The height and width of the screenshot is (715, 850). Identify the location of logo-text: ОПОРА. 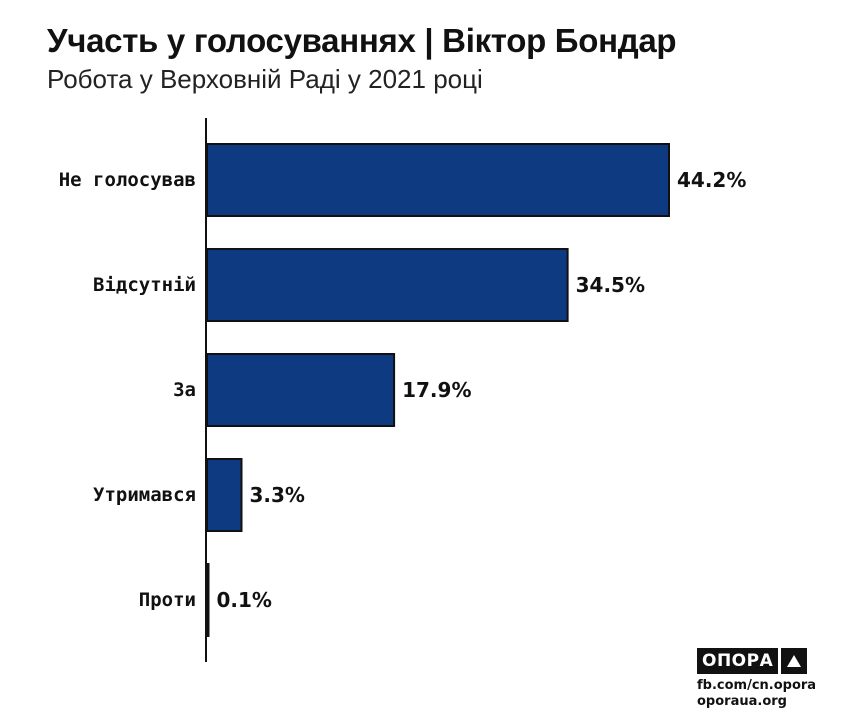
(738, 661).